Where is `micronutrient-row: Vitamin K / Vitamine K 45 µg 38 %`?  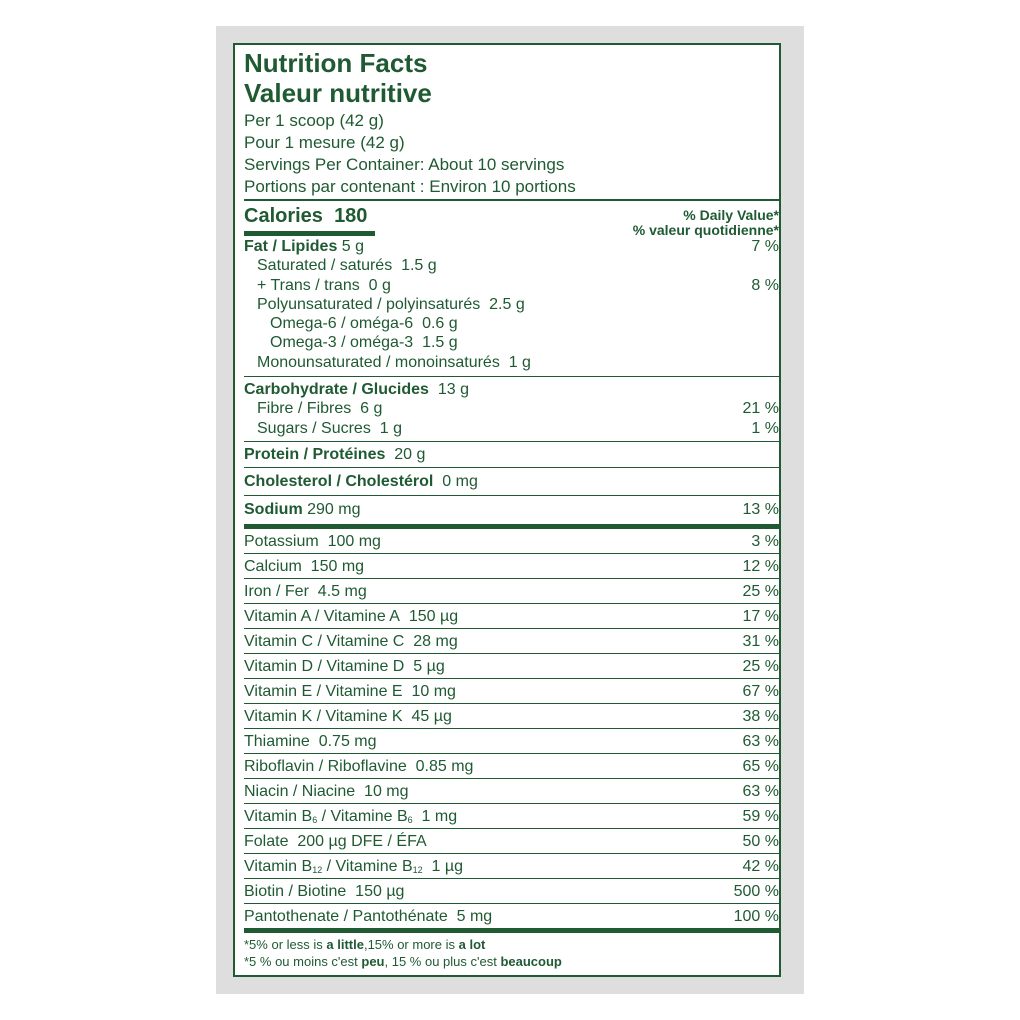 micronutrient-row: Vitamin K / Vitamine K 45 µg 38 % is located at coordinates (511, 716).